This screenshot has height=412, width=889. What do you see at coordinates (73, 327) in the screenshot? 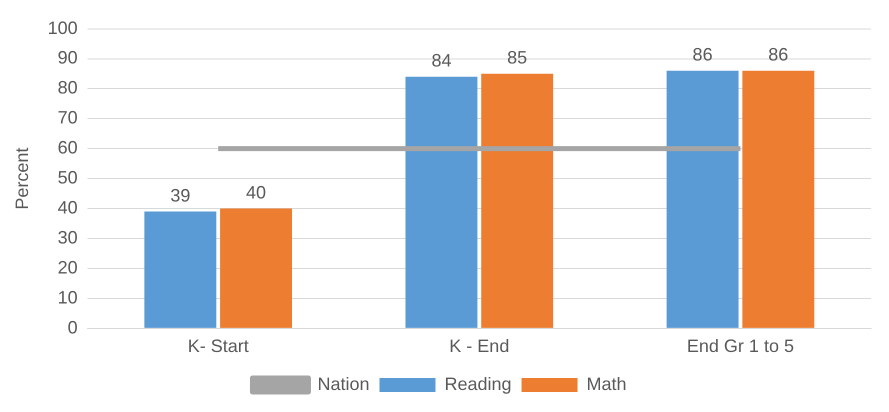
I see `y-tick-label: 0` at bounding box center [73, 327].